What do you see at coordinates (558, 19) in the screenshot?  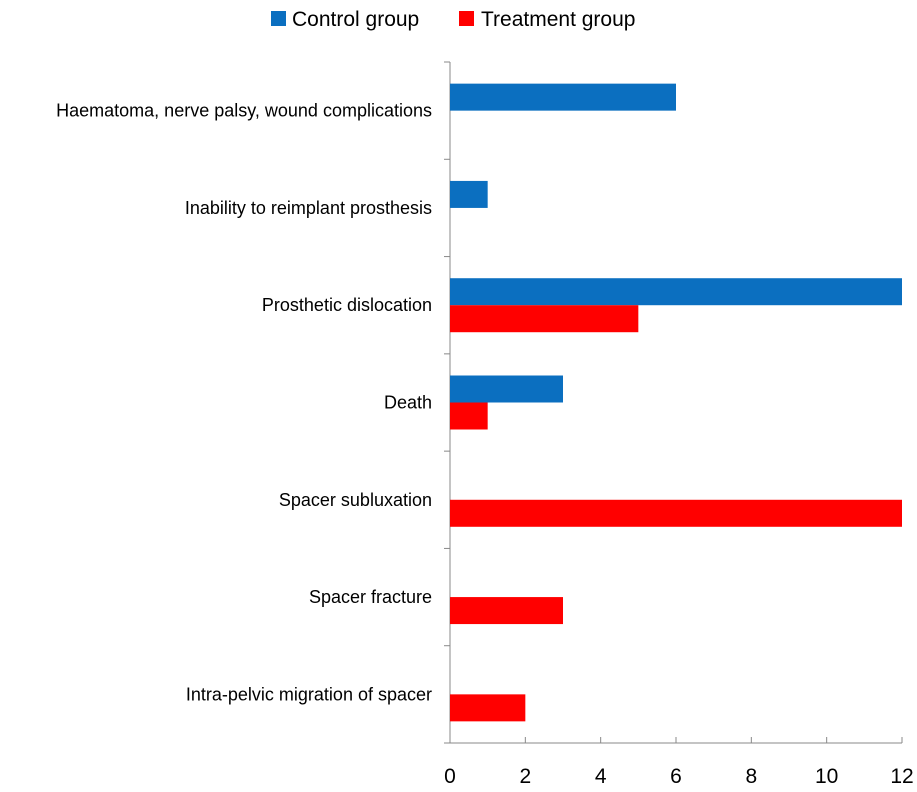 I see `legend-label-1: Treatment group` at bounding box center [558, 19].